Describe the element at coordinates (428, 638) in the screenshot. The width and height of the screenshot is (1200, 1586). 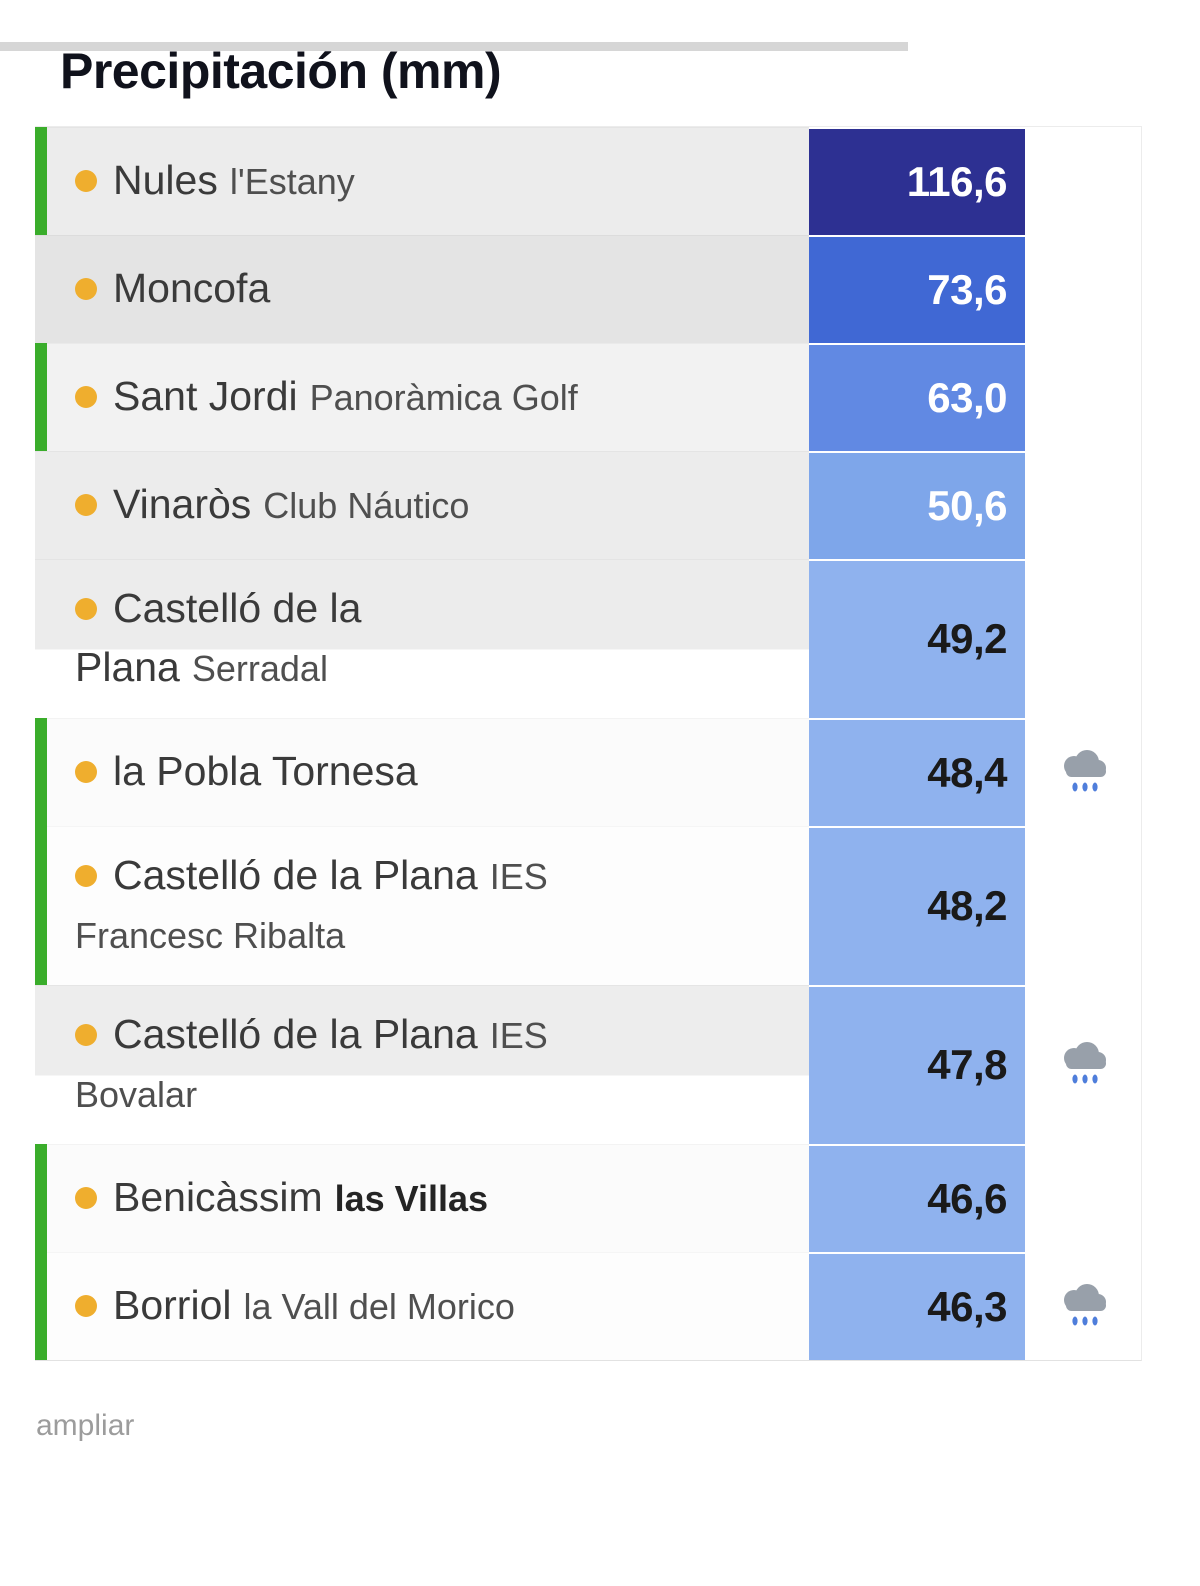
I see `station-label: Castelló de la Plana Serradal` at that location.